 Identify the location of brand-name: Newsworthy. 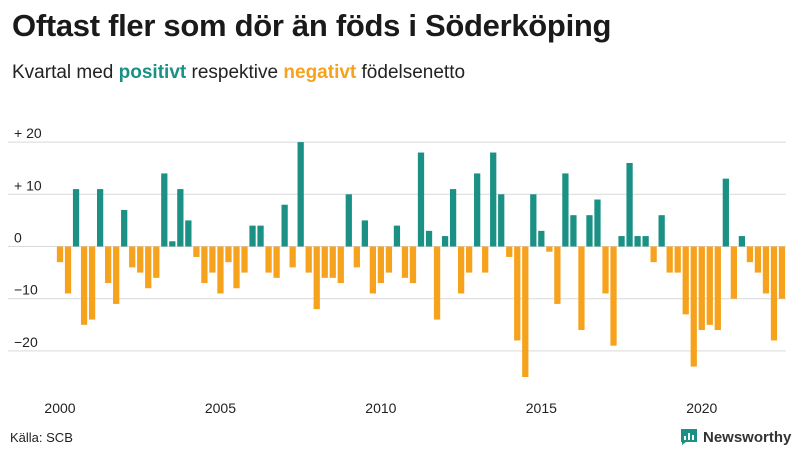
(747, 437).